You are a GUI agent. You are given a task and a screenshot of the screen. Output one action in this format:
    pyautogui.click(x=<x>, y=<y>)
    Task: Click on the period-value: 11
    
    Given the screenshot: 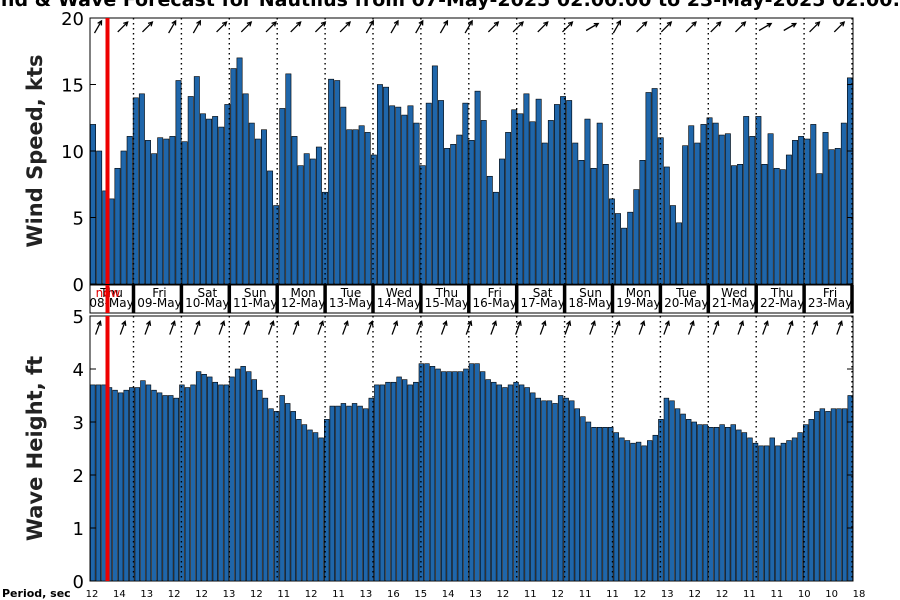 What is the action you would take?
    pyautogui.click(x=776, y=594)
    